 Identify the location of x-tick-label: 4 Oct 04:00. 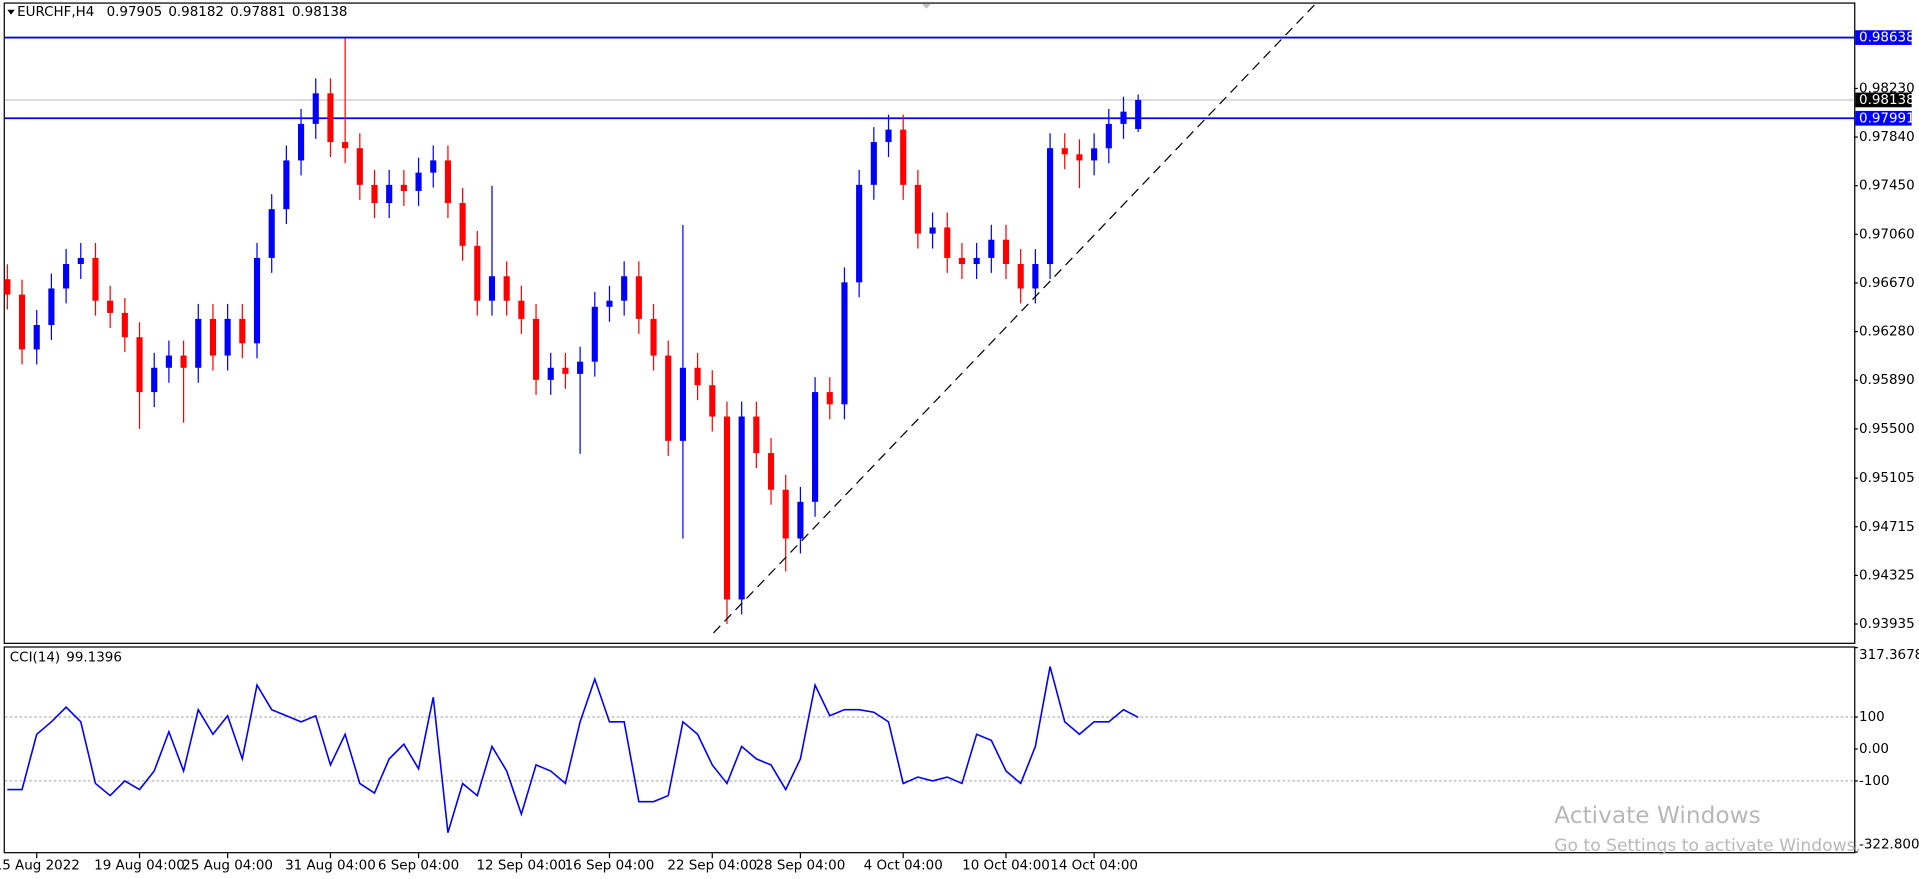
(903, 866).